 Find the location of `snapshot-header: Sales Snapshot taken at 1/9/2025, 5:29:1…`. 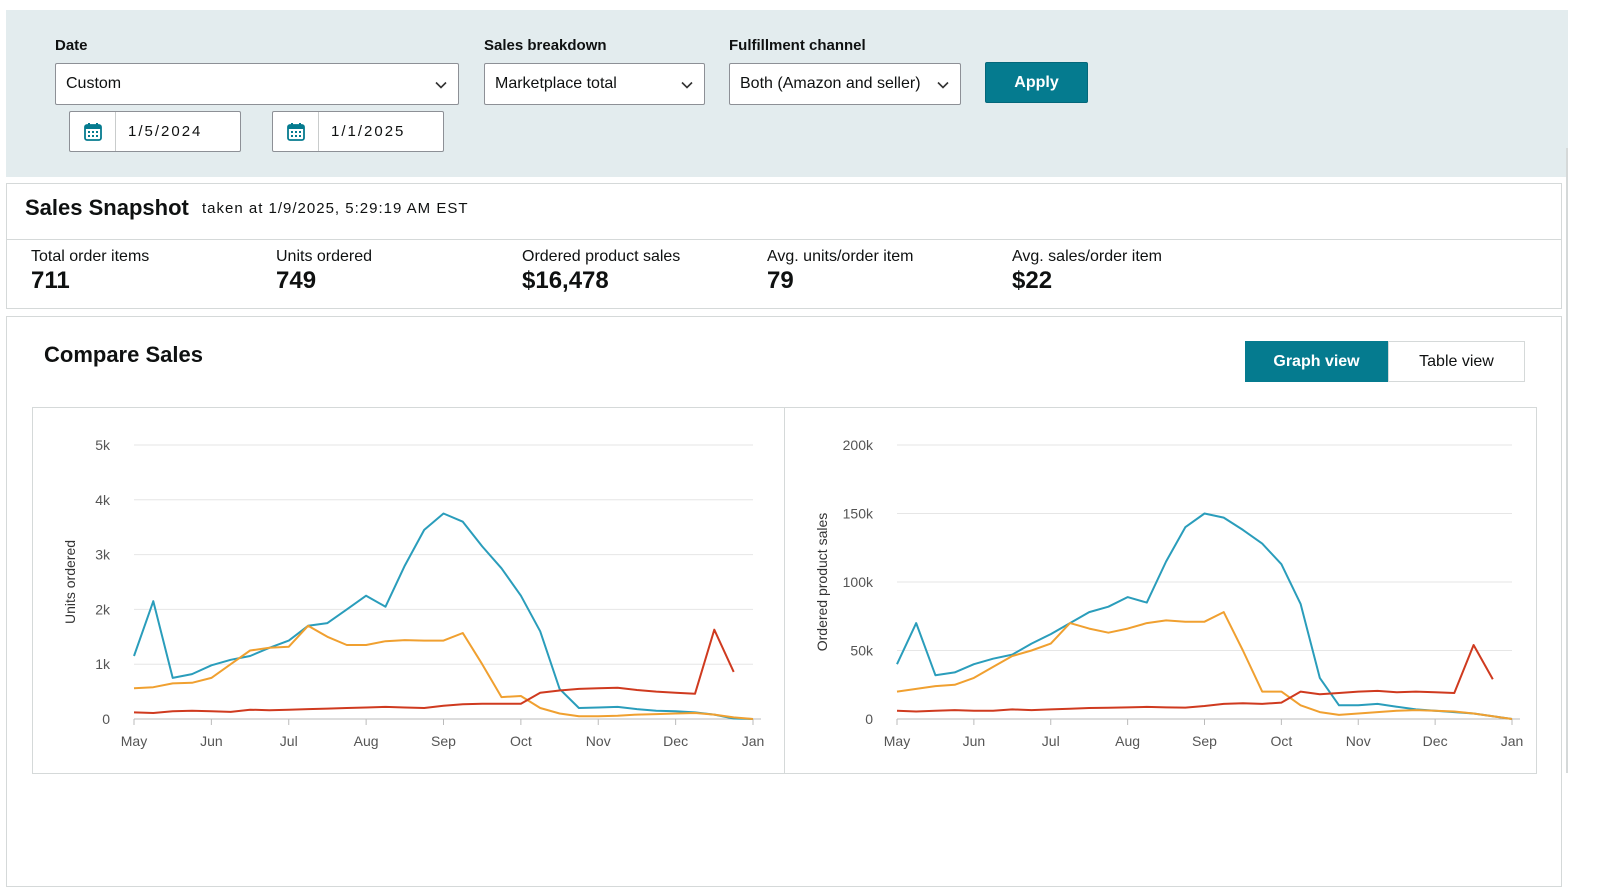

snapshot-header: Sales Snapshot taken at 1/9/2025, 5:29:1… is located at coordinates (784, 212).